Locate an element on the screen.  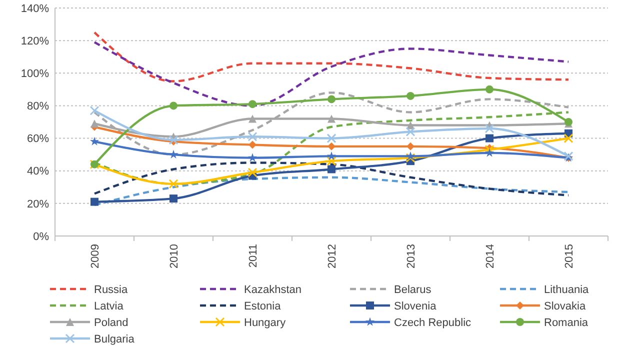
x-tick-label: 2013 is located at coordinates (412, 256).